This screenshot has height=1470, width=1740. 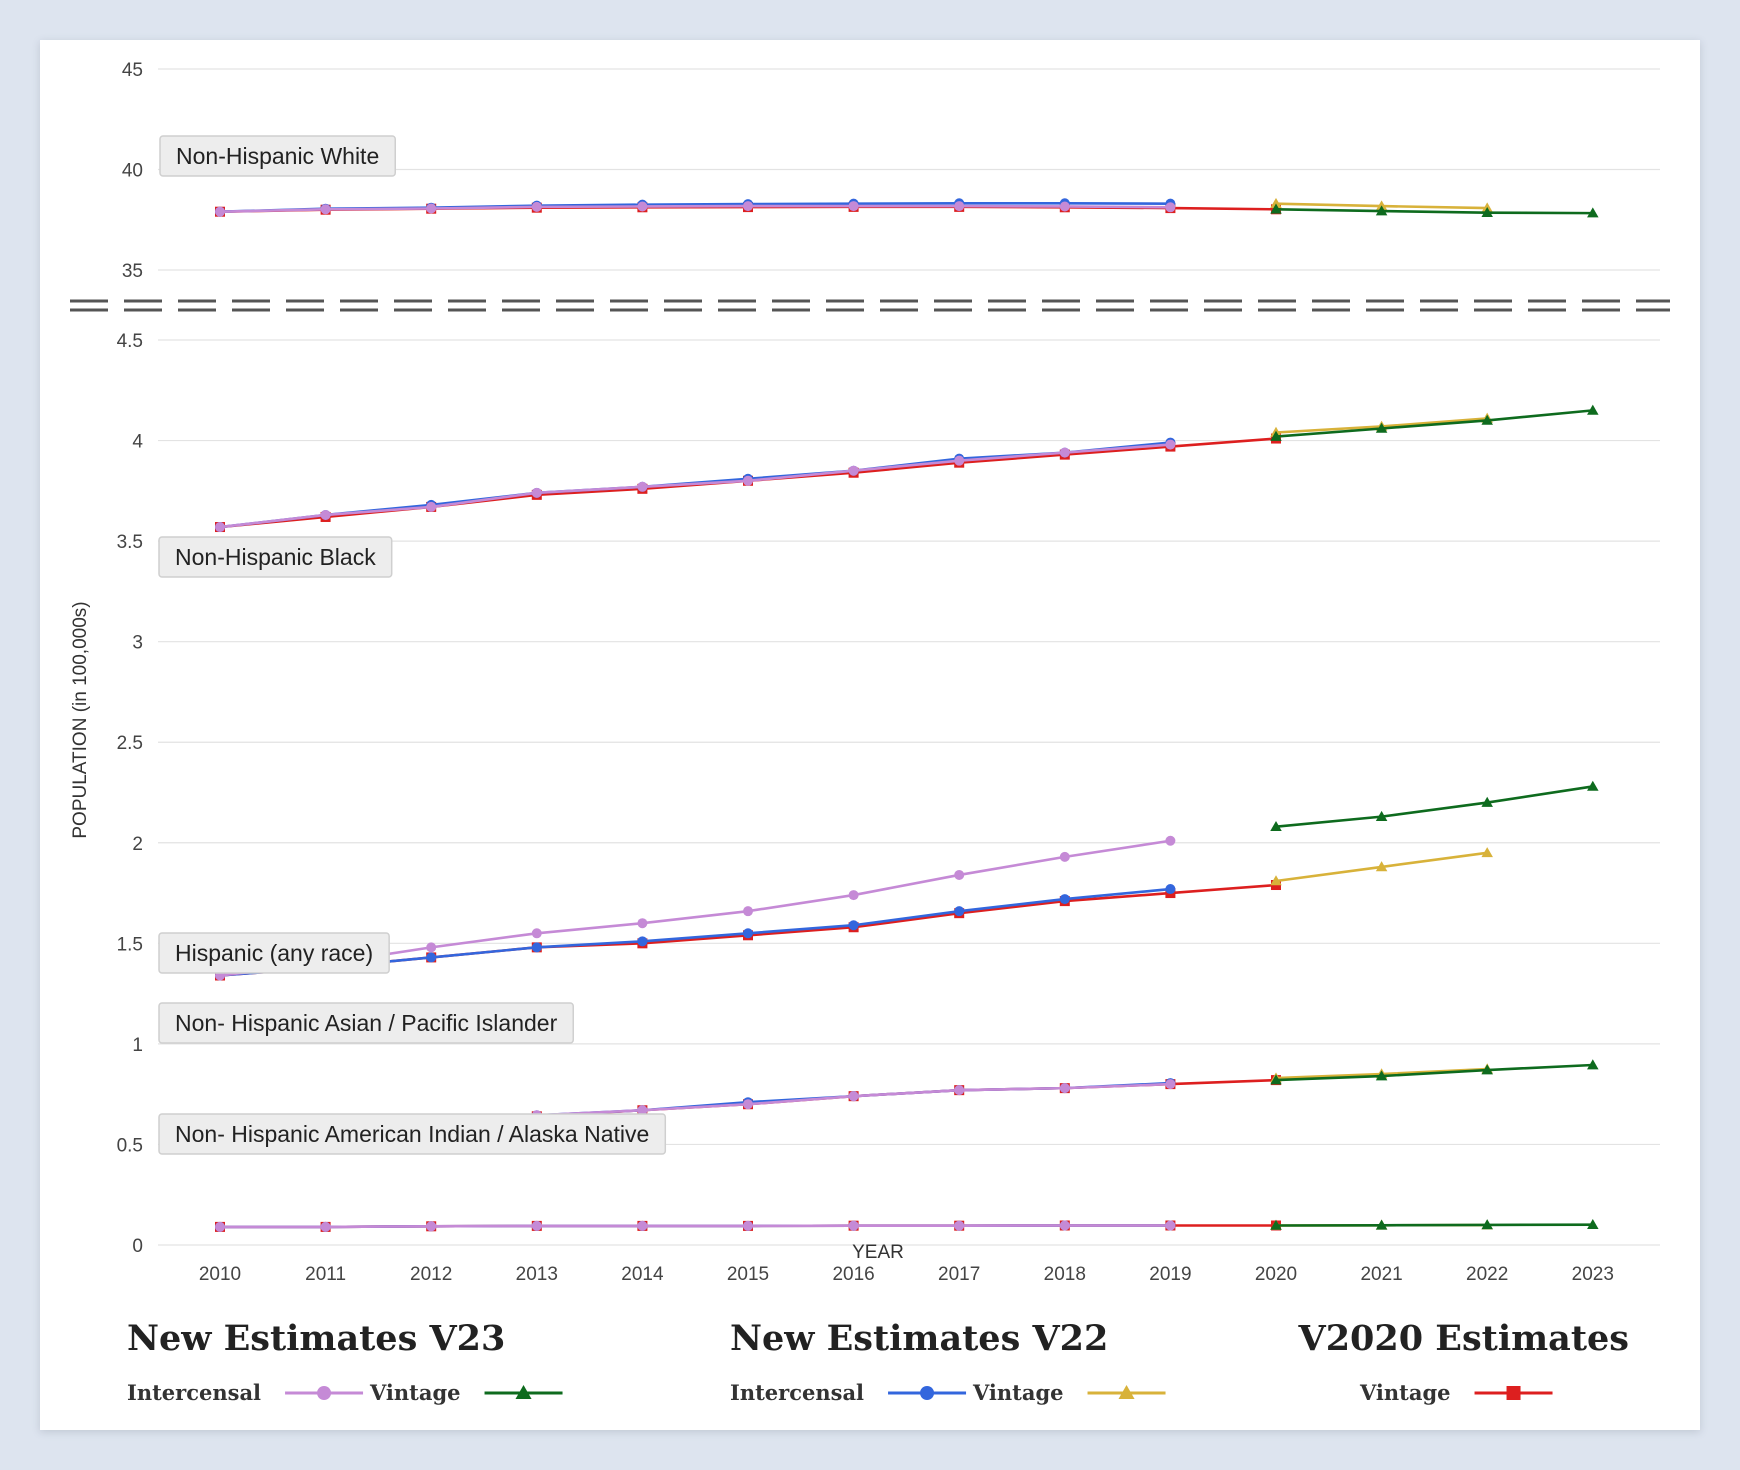 I want to click on legend-heading: New Estimates V23, so click(x=316, y=1338).